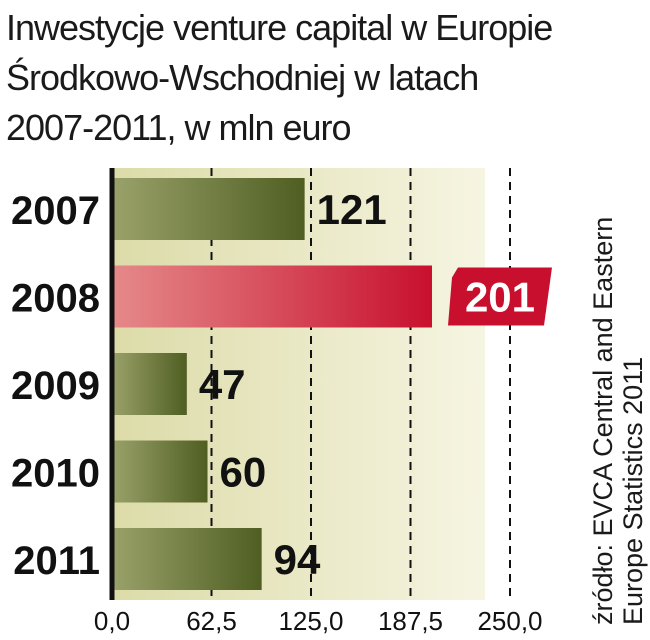  What do you see at coordinates (211, 621) in the screenshot?
I see `x-tick-label: 62,5` at bounding box center [211, 621].